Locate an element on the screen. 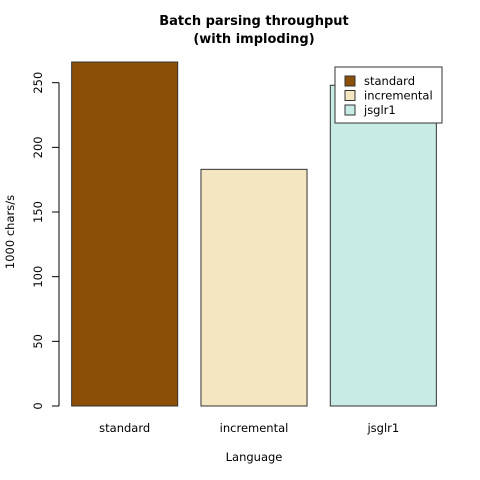  y-tick-label-50: 50 is located at coordinates (38, 341).